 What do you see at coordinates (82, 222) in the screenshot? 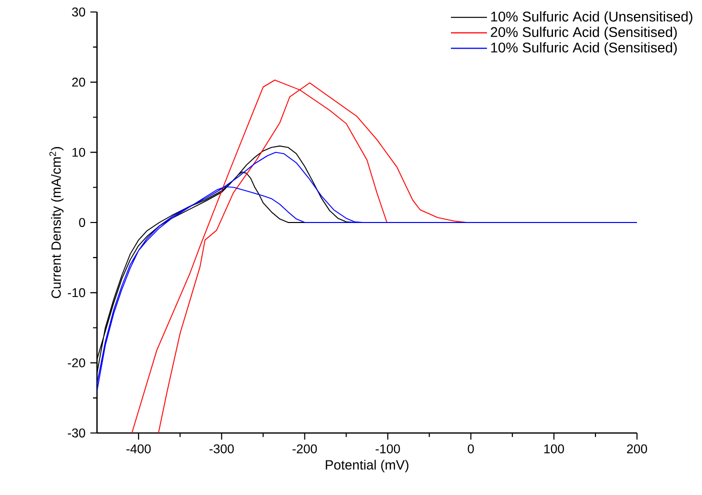
I see `y-tick-label: 0` at bounding box center [82, 222].